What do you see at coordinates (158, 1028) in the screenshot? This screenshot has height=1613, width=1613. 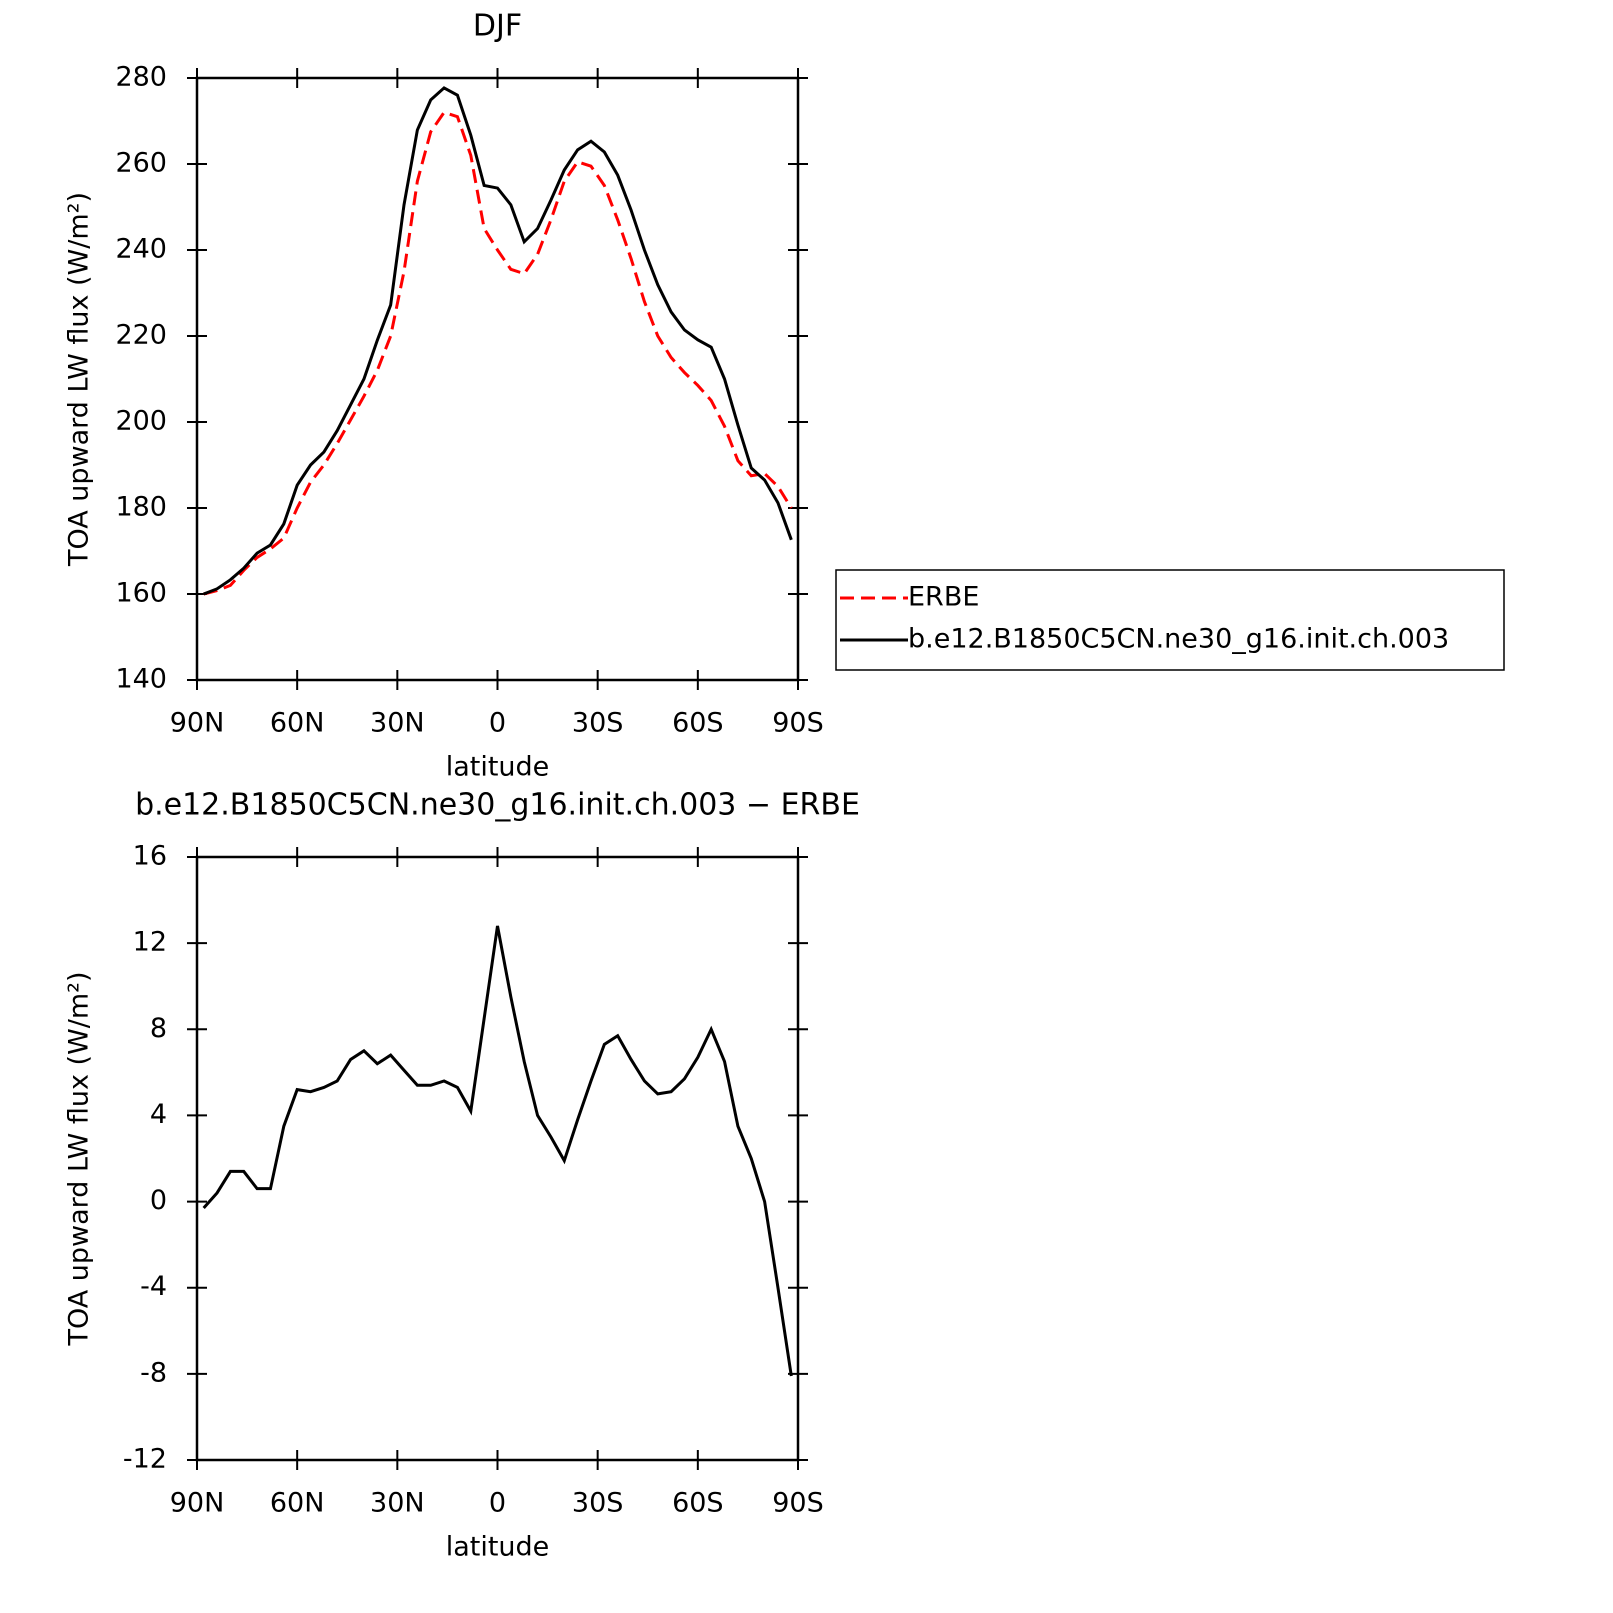 I see `y-tick-label: 8` at bounding box center [158, 1028].